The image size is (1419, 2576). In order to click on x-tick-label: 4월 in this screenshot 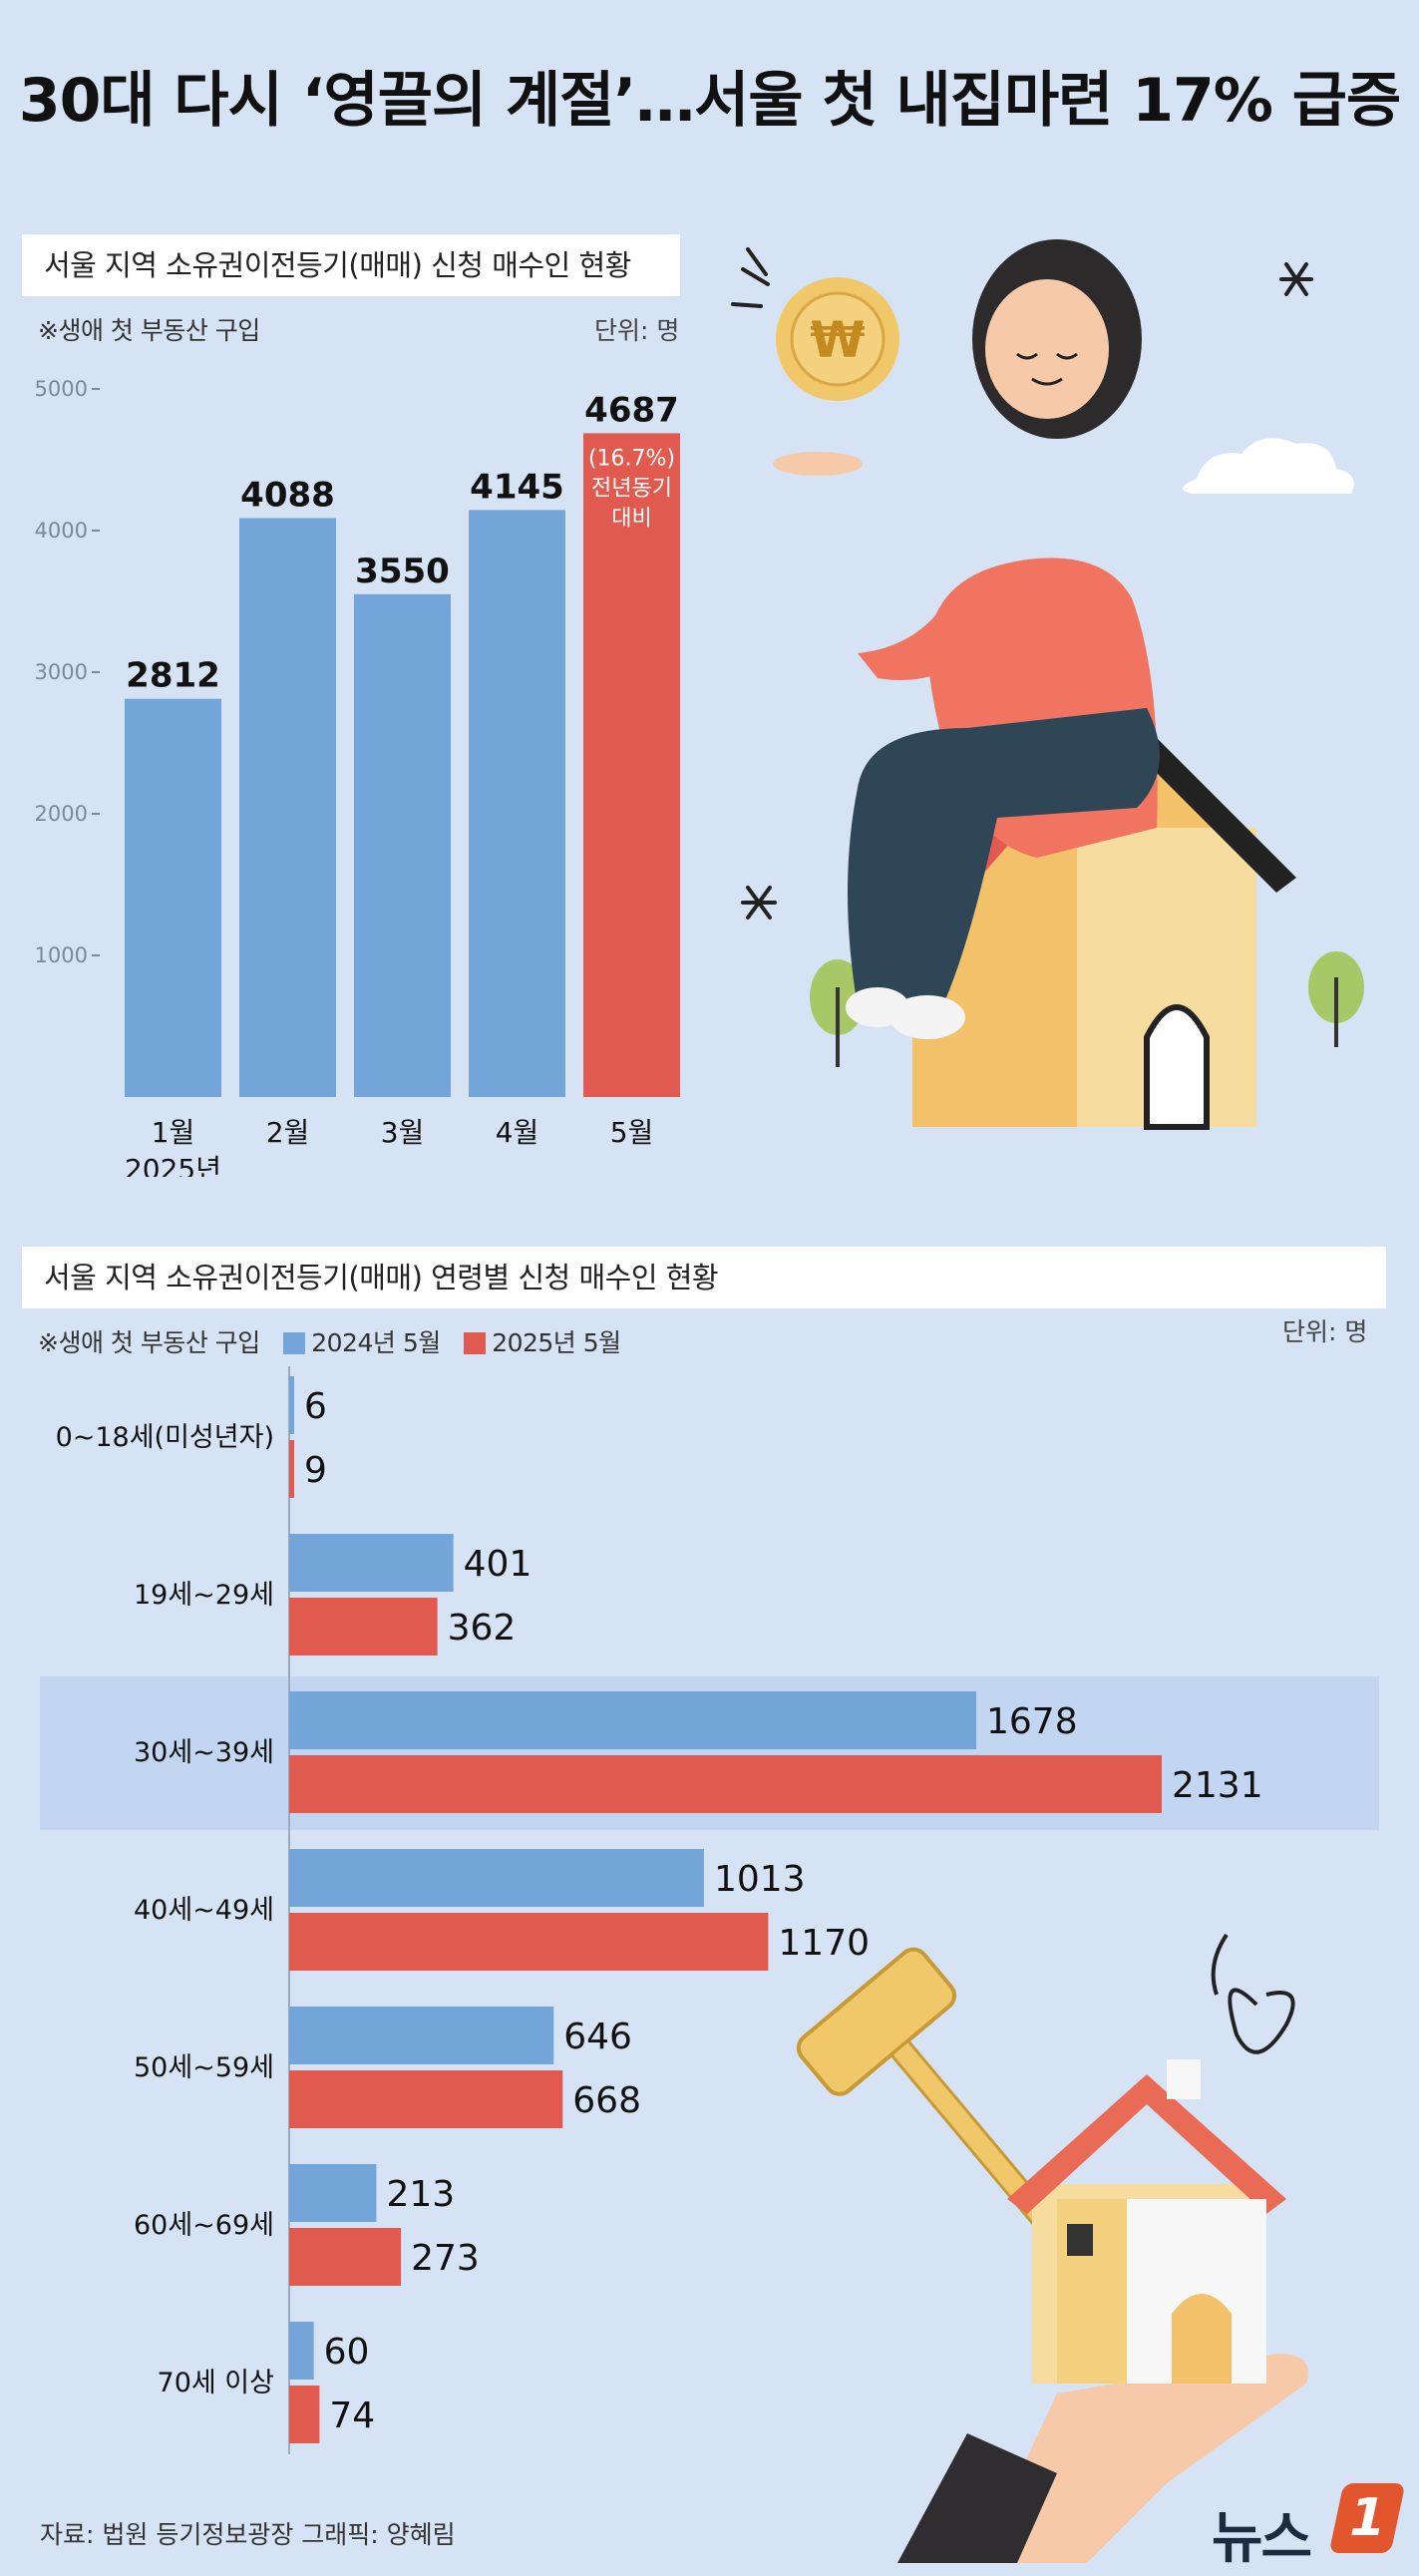, I will do `click(518, 1132)`.